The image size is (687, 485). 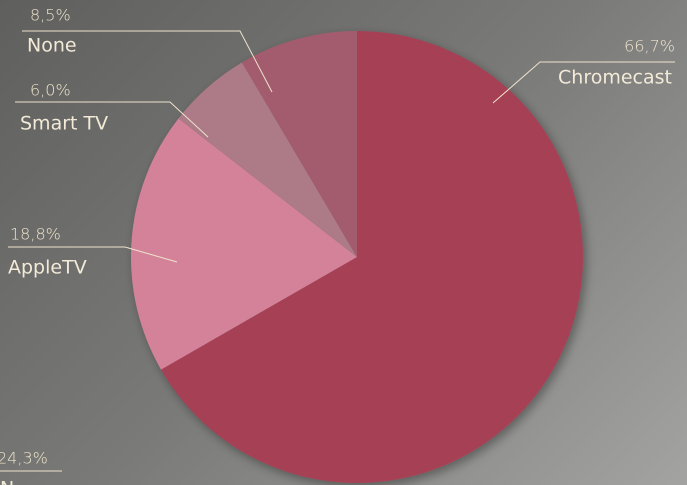 What do you see at coordinates (52, 46) in the screenshot?
I see `slice-label: None` at bounding box center [52, 46].